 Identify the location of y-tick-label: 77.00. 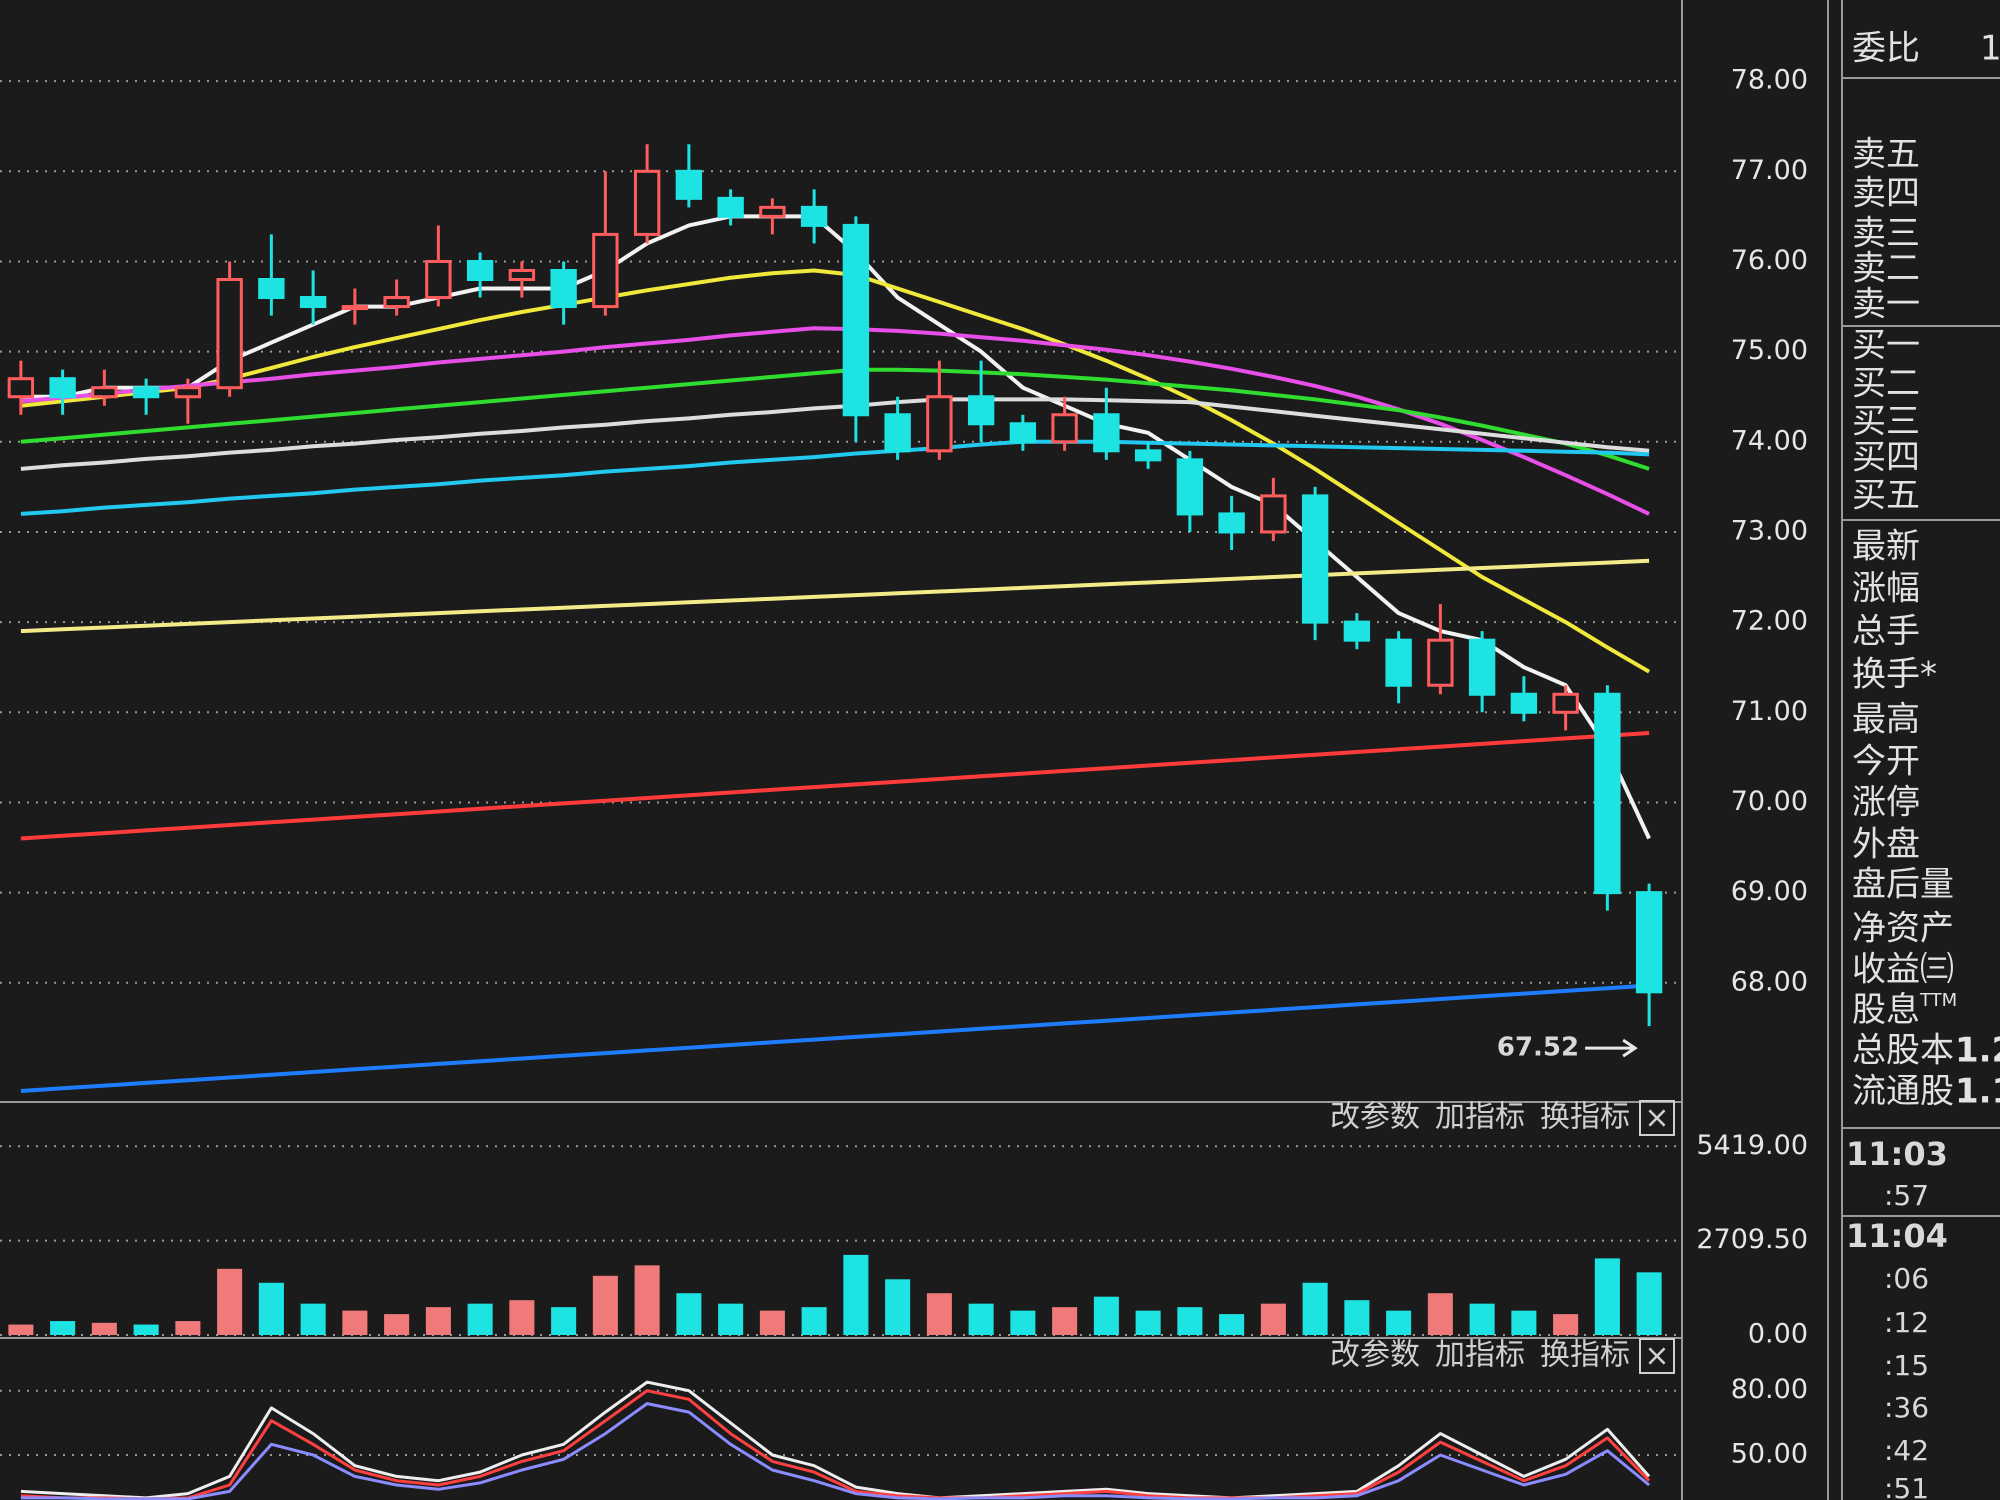
(1769, 170).